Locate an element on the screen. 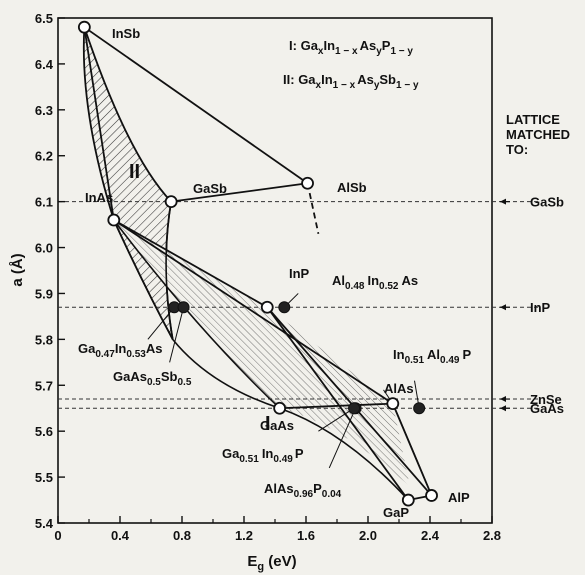 Image resolution: width=585 pixels, height=575 pixels. lattice-label-znse: ZnSe is located at coordinates (546, 399).